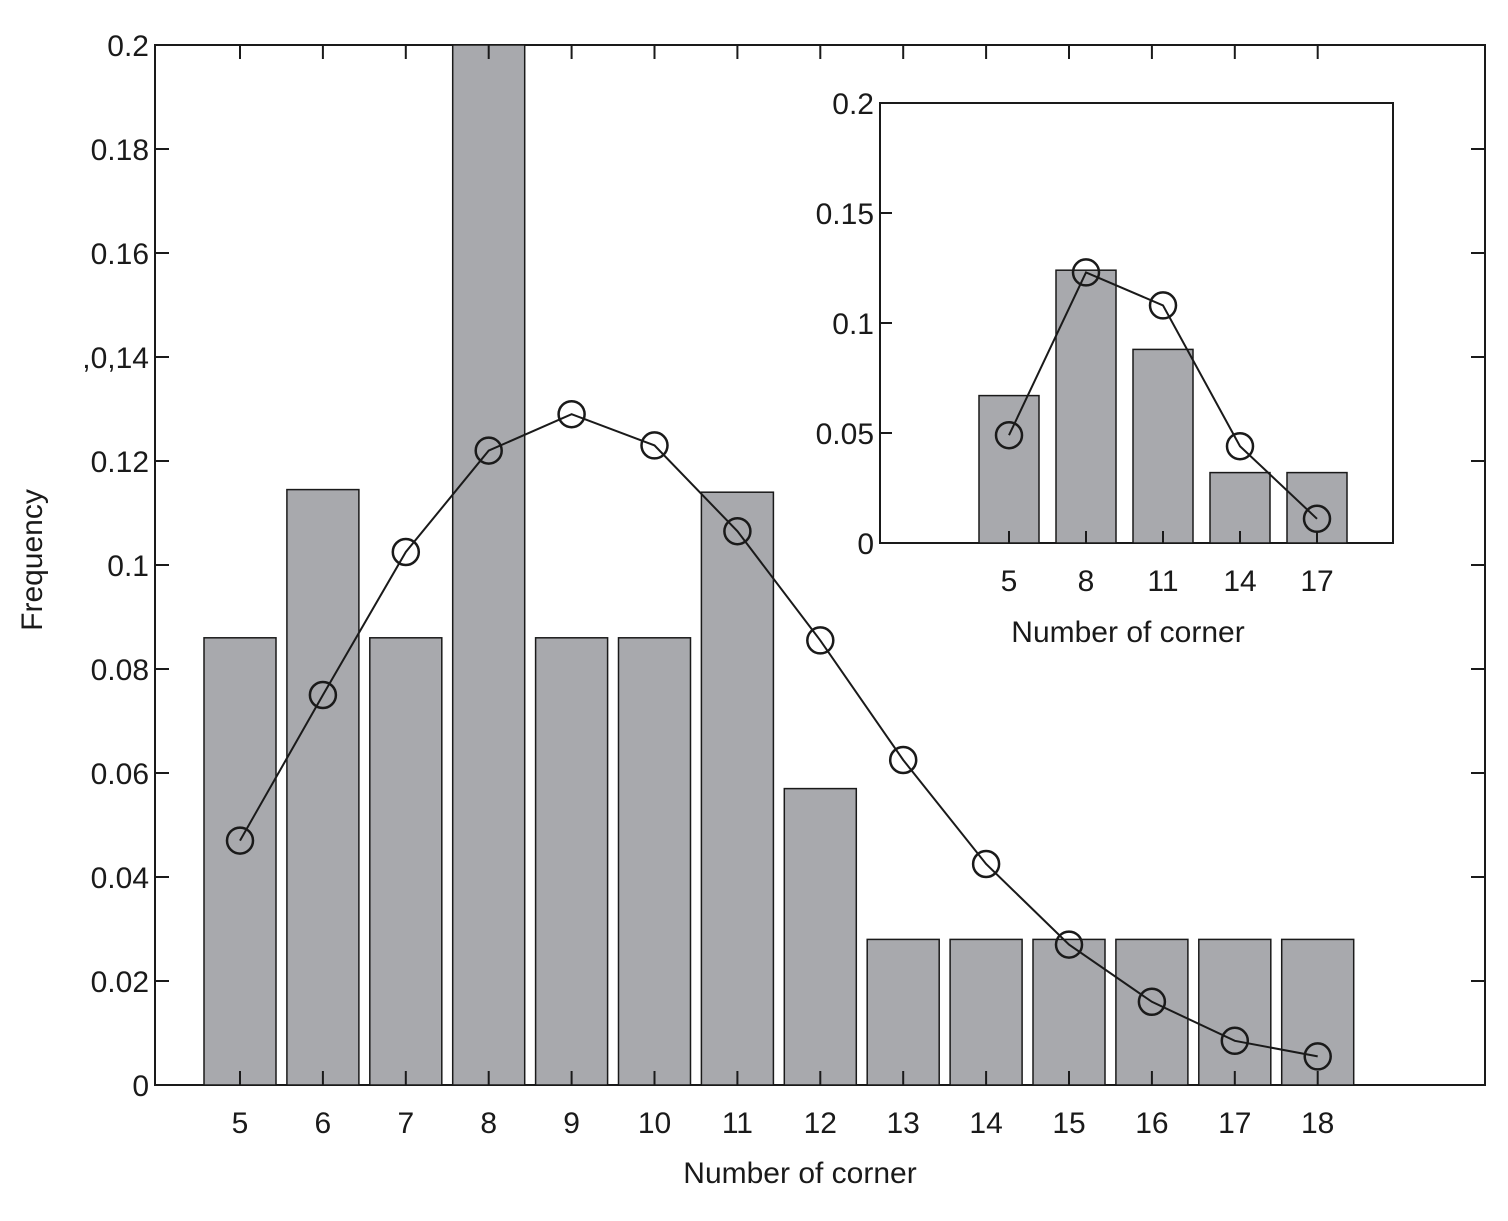  Describe the element at coordinates (853, 324) in the screenshot. I see `inset-y-tick-label: 0.1` at that location.